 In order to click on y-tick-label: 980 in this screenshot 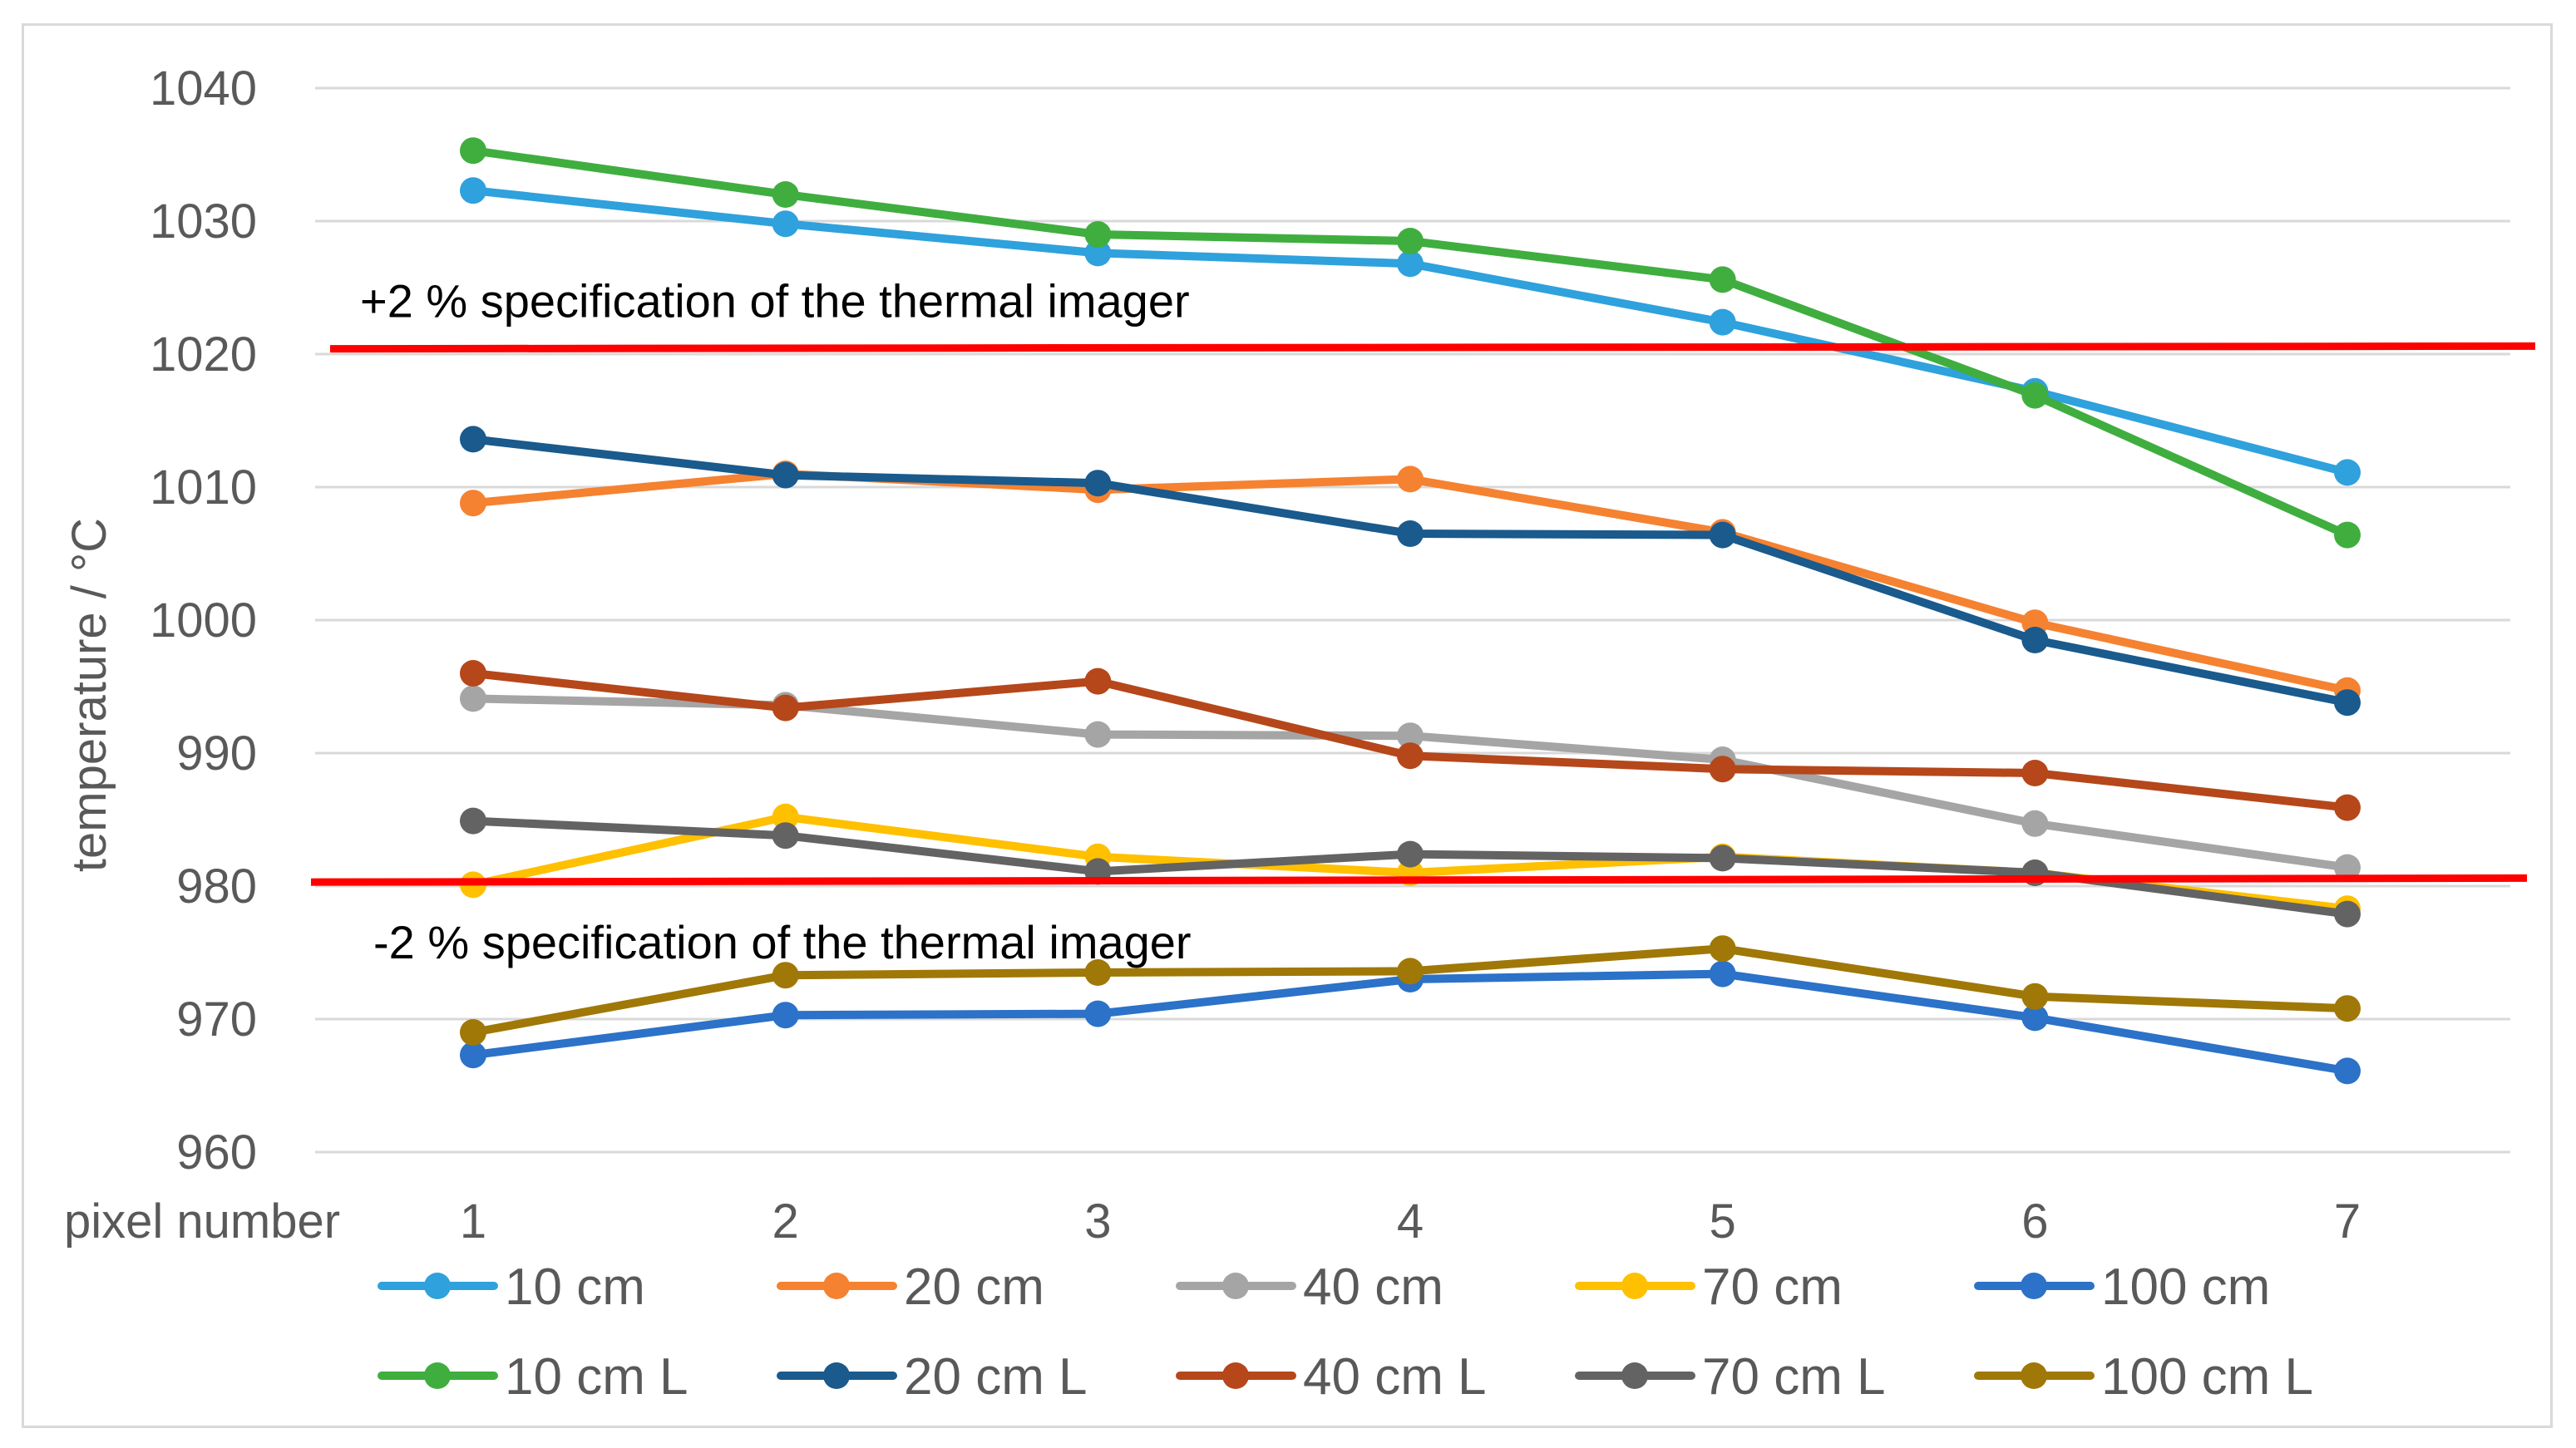, I will do `click(216, 886)`.